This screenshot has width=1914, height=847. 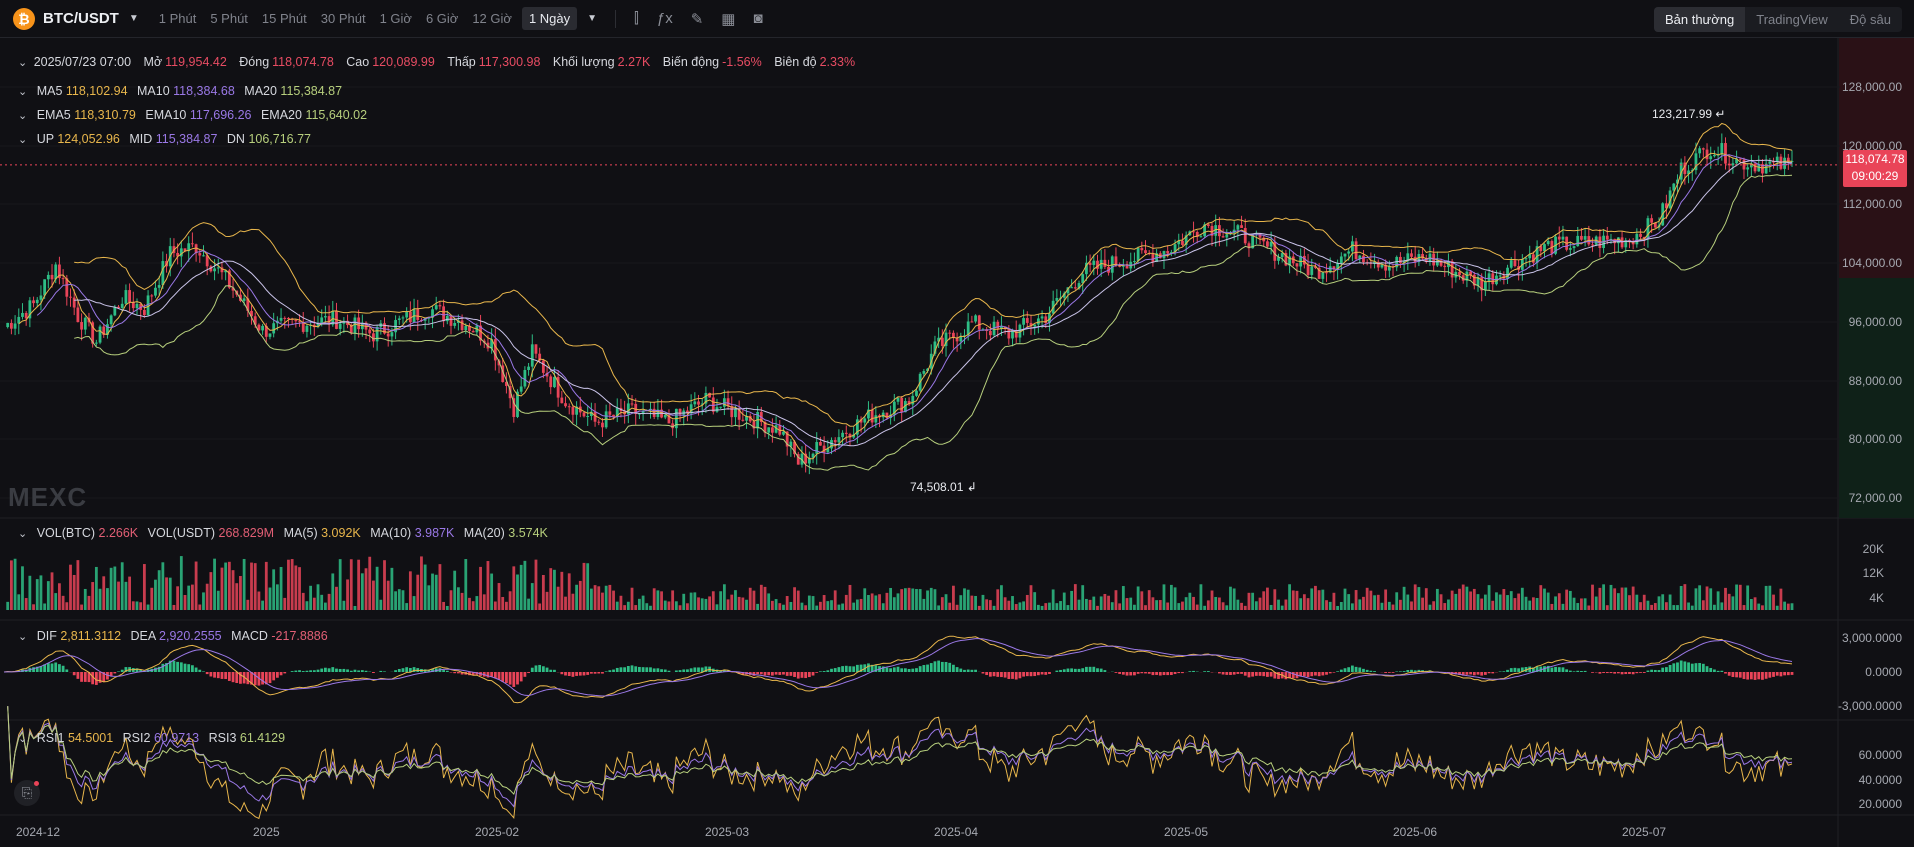 I want to click on tf-1d: 1 Ngày, so click(x=549, y=18).